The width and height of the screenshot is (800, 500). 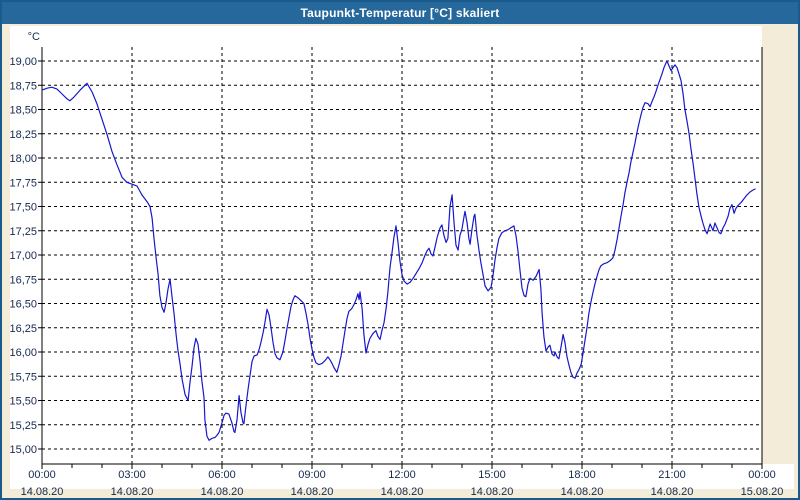 What do you see at coordinates (778, 476) in the screenshot?
I see `axis-label-strip` at bounding box center [778, 476].